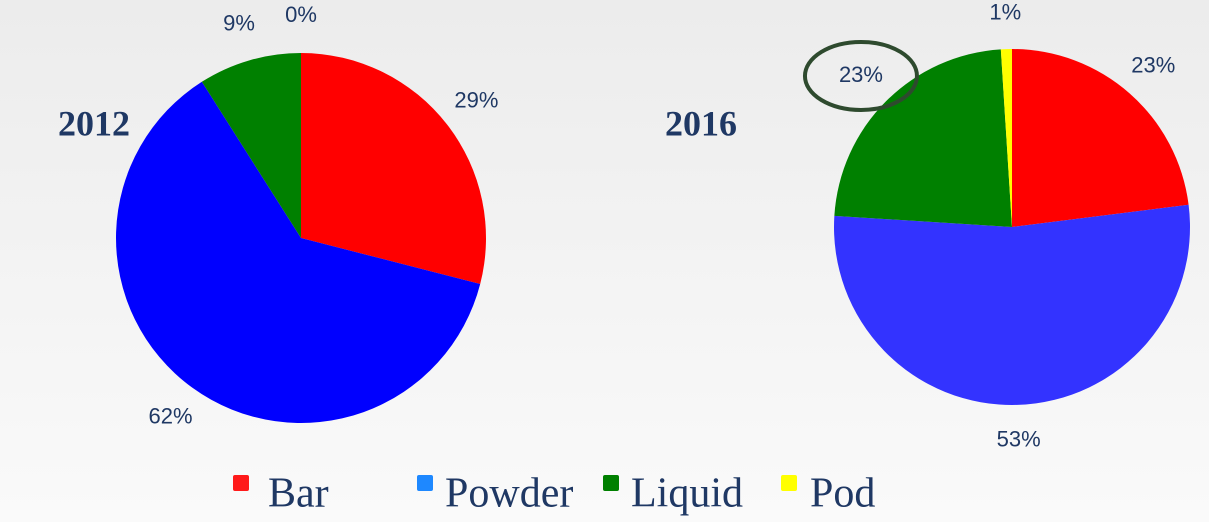  What do you see at coordinates (509, 494) in the screenshot?
I see `legend-label: Powder` at bounding box center [509, 494].